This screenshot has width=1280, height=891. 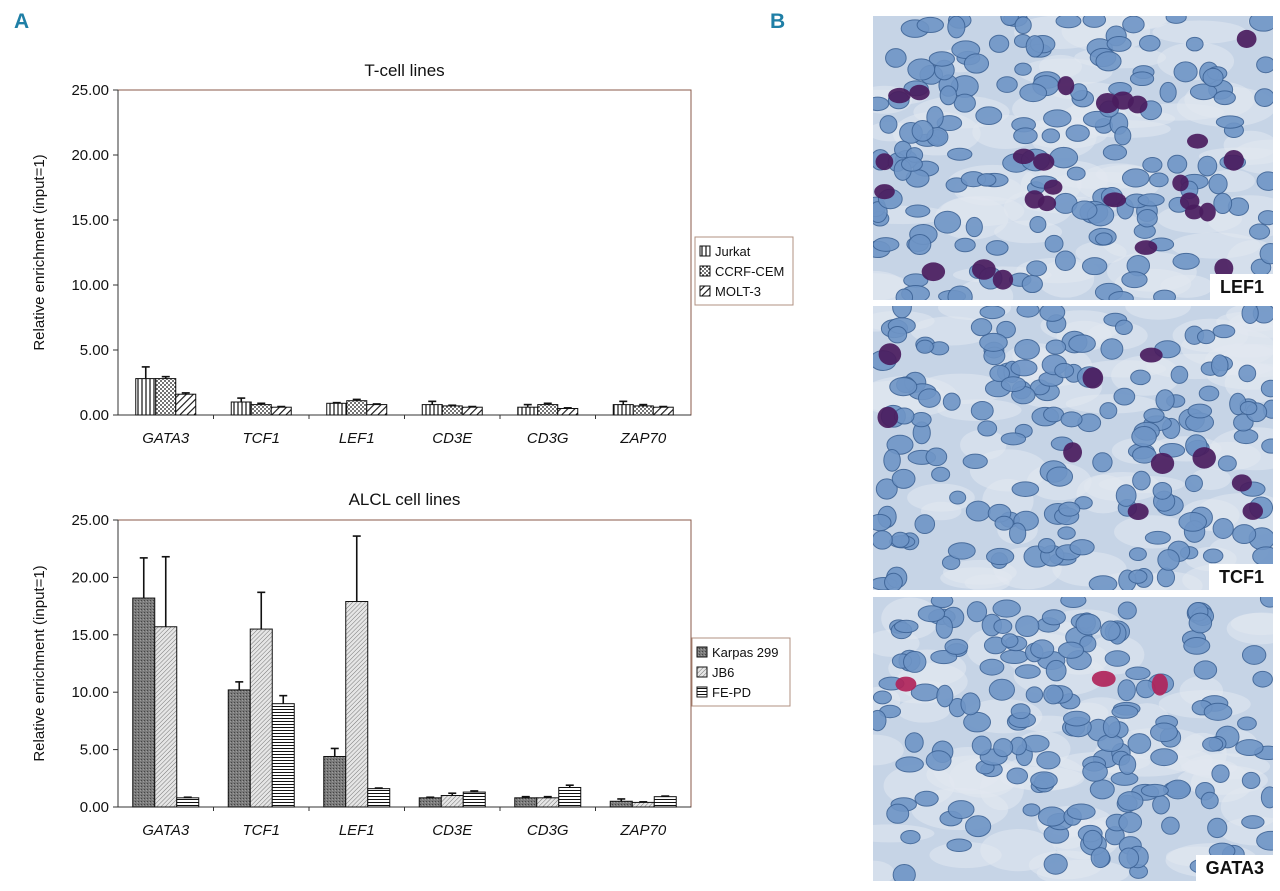 I want to click on legend-label: Karpas 299, so click(x=745, y=652).